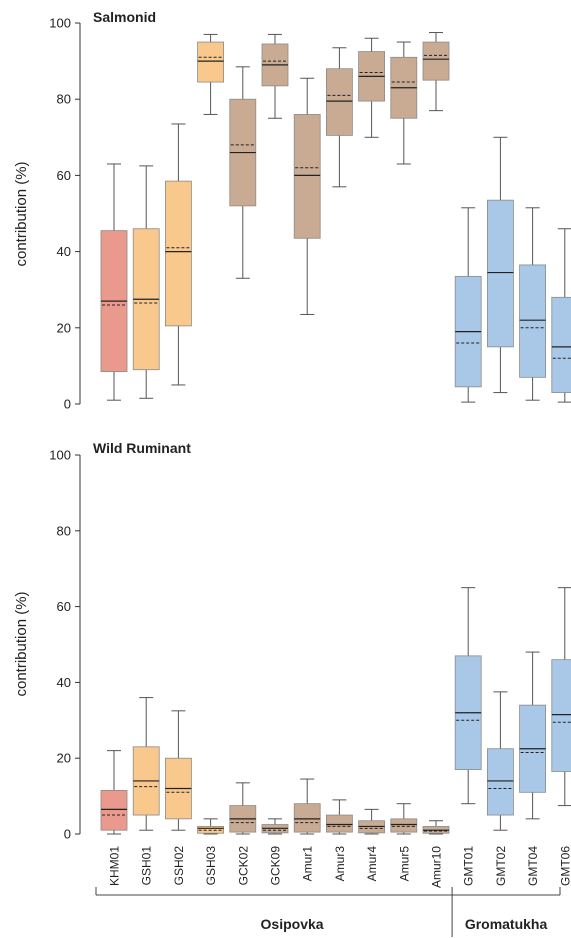 This screenshot has width=571, height=938. I want to click on box-gsh01-wild-ruminant, so click(146, 764).